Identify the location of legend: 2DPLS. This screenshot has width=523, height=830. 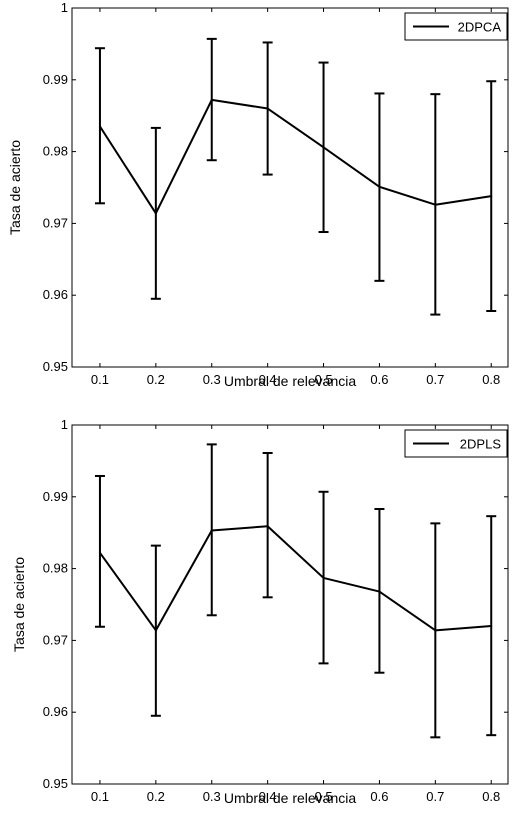
(456, 443).